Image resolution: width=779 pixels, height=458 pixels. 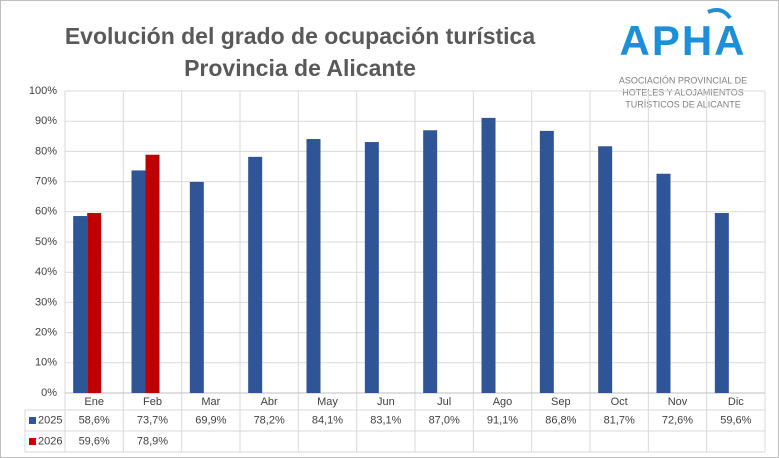 I want to click on y-tick-label: 60%, so click(x=46, y=212).